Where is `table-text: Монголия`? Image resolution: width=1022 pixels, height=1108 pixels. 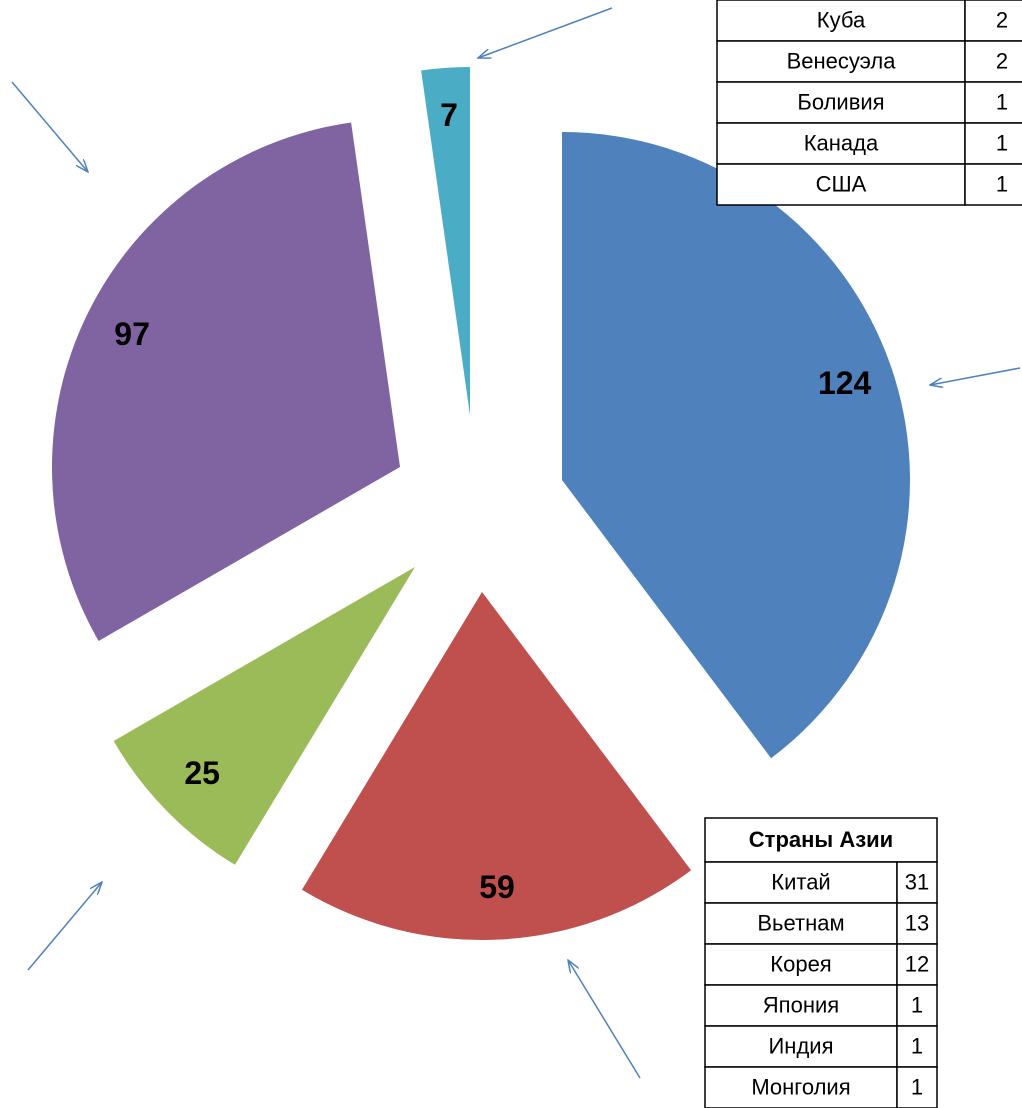
table-text: Монголия is located at coordinates (800, 1086).